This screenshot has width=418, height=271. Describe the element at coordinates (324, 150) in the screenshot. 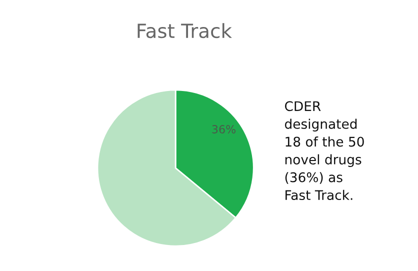

I see `text: CDER designated 18 of the 50 novel drugs (36%) as Fast Track.` at that location.